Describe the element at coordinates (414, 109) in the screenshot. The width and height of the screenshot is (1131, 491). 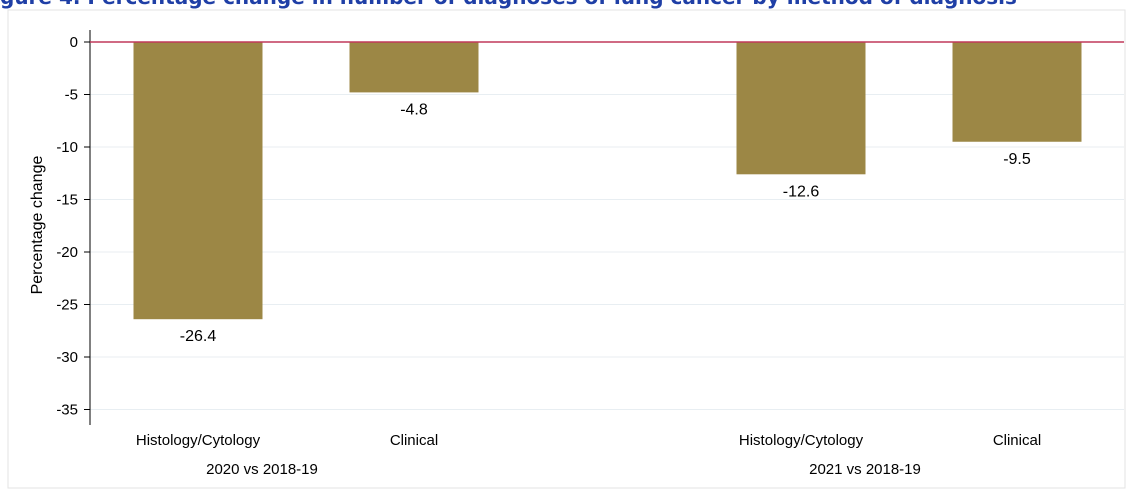
I see `bar-value-label: -4.8` at that location.